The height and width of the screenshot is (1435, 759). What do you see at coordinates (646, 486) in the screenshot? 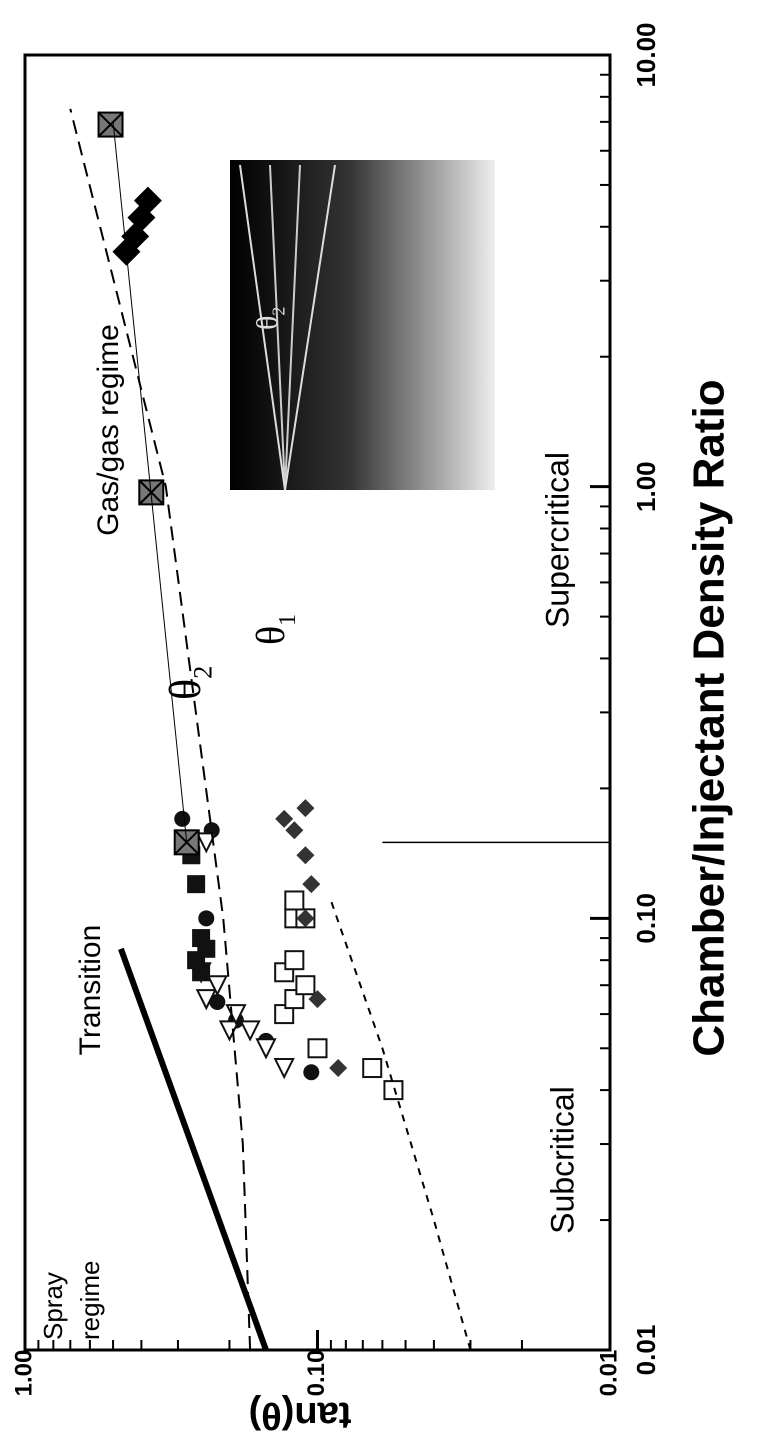
I see `x-tick-label: 1.00` at bounding box center [646, 486].